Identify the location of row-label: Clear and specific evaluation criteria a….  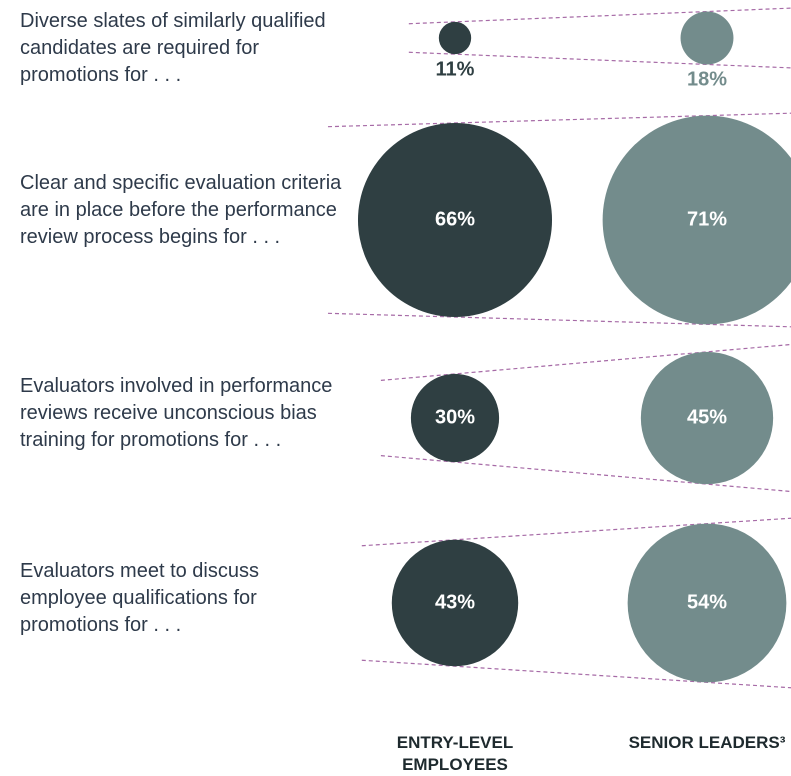
(181, 210).